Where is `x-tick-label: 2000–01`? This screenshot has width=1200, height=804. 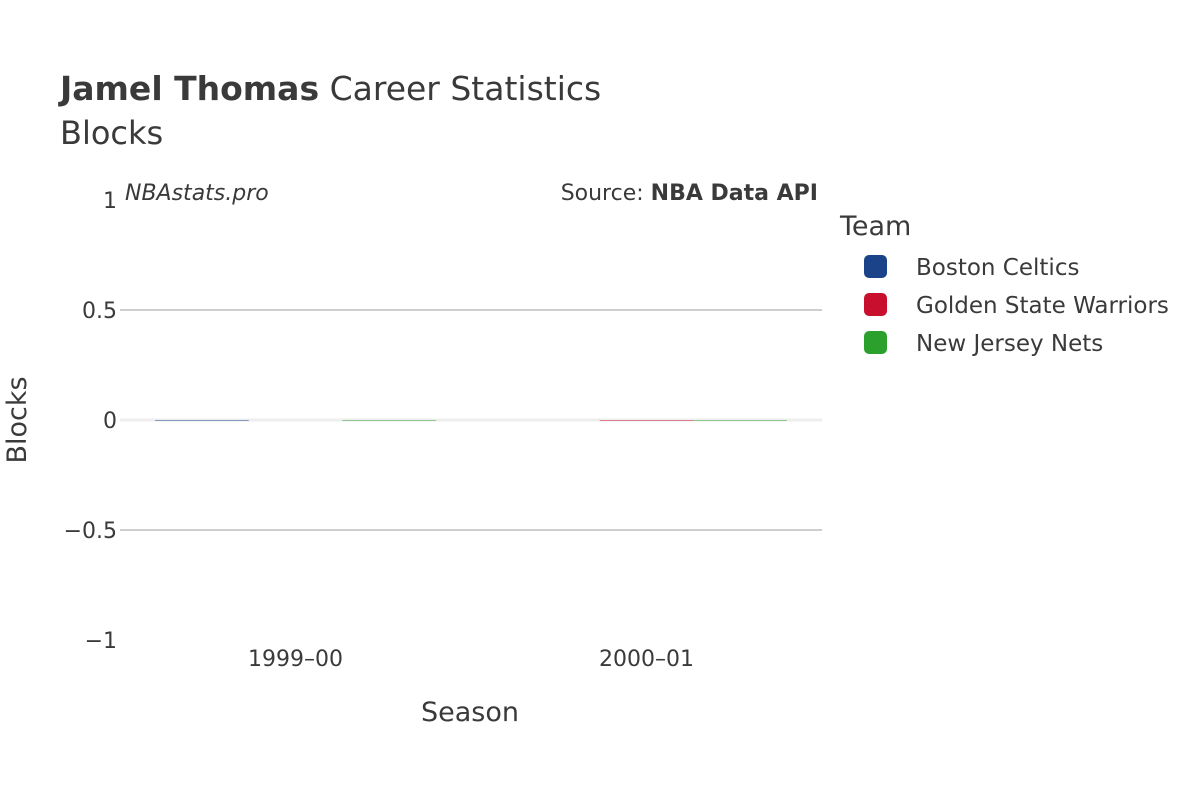 x-tick-label: 2000–01 is located at coordinates (646, 659).